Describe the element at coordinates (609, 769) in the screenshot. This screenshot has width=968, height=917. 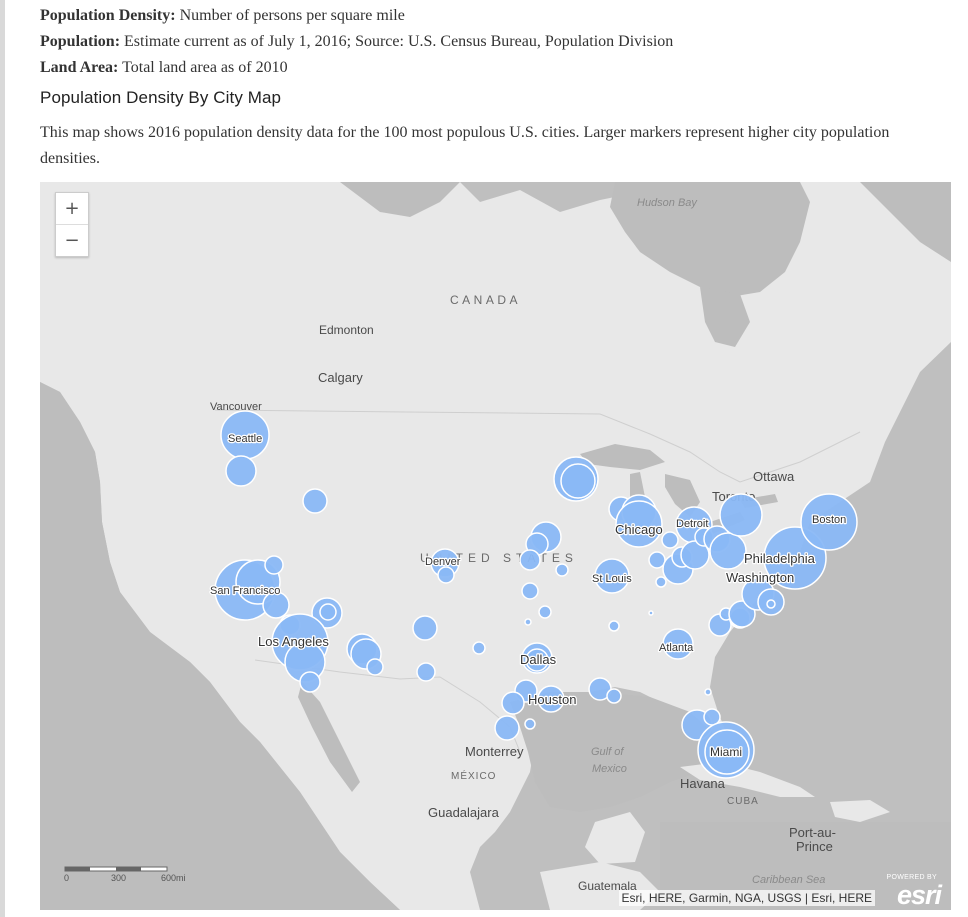
I see `label-gulf-of-mexico-2: Mexico` at that location.